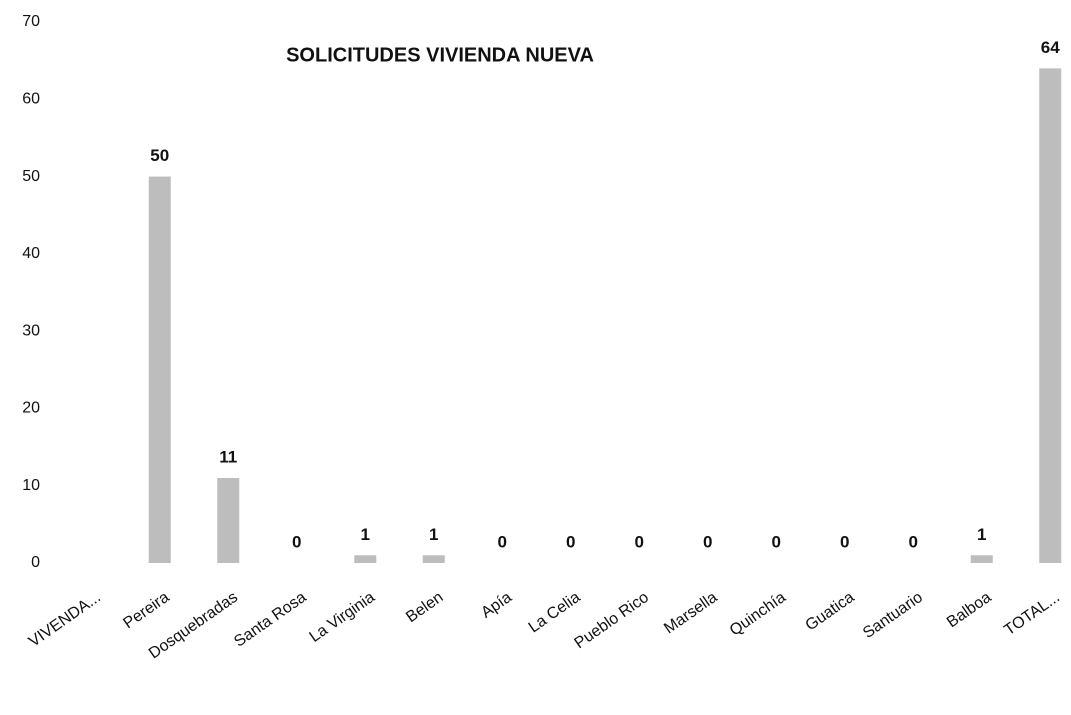  What do you see at coordinates (555, 613) in the screenshot?
I see `x-tick-label: La Celia` at bounding box center [555, 613].